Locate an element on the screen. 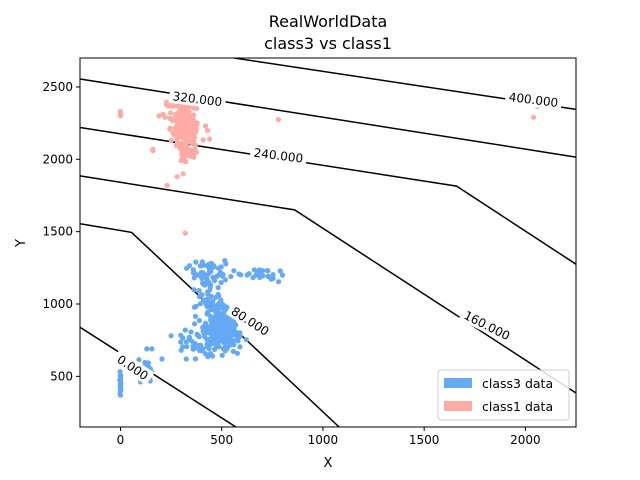  contour-label: 400.000 is located at coordinates (533, 99).